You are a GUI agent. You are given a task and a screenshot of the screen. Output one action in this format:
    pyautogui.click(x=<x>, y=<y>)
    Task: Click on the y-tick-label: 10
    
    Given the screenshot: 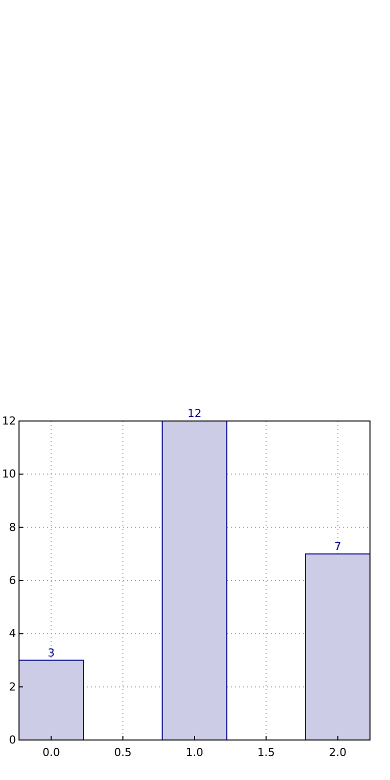 What is the action you would take?
    pyautogui.click(x=9, y=474)
    